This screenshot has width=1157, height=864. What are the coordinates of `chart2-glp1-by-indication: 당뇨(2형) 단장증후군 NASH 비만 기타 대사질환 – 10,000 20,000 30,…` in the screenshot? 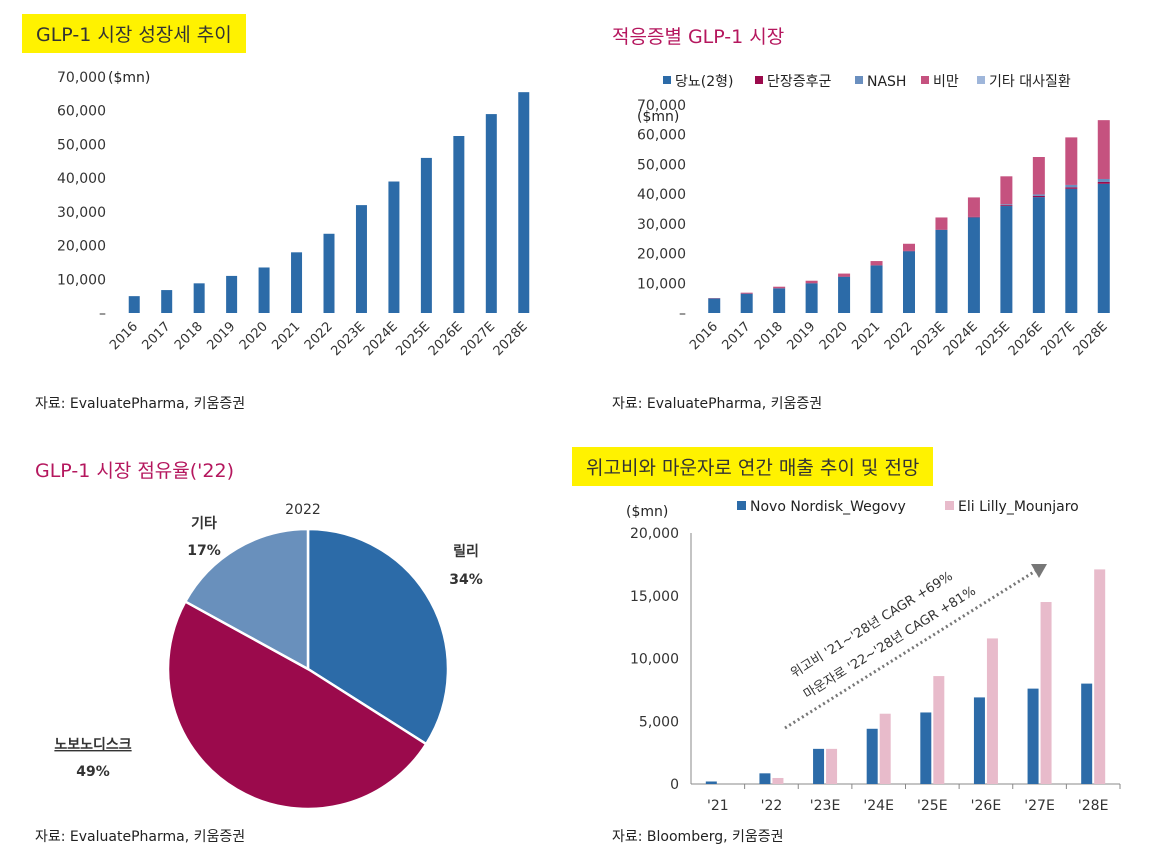 It's located at (874, 216).